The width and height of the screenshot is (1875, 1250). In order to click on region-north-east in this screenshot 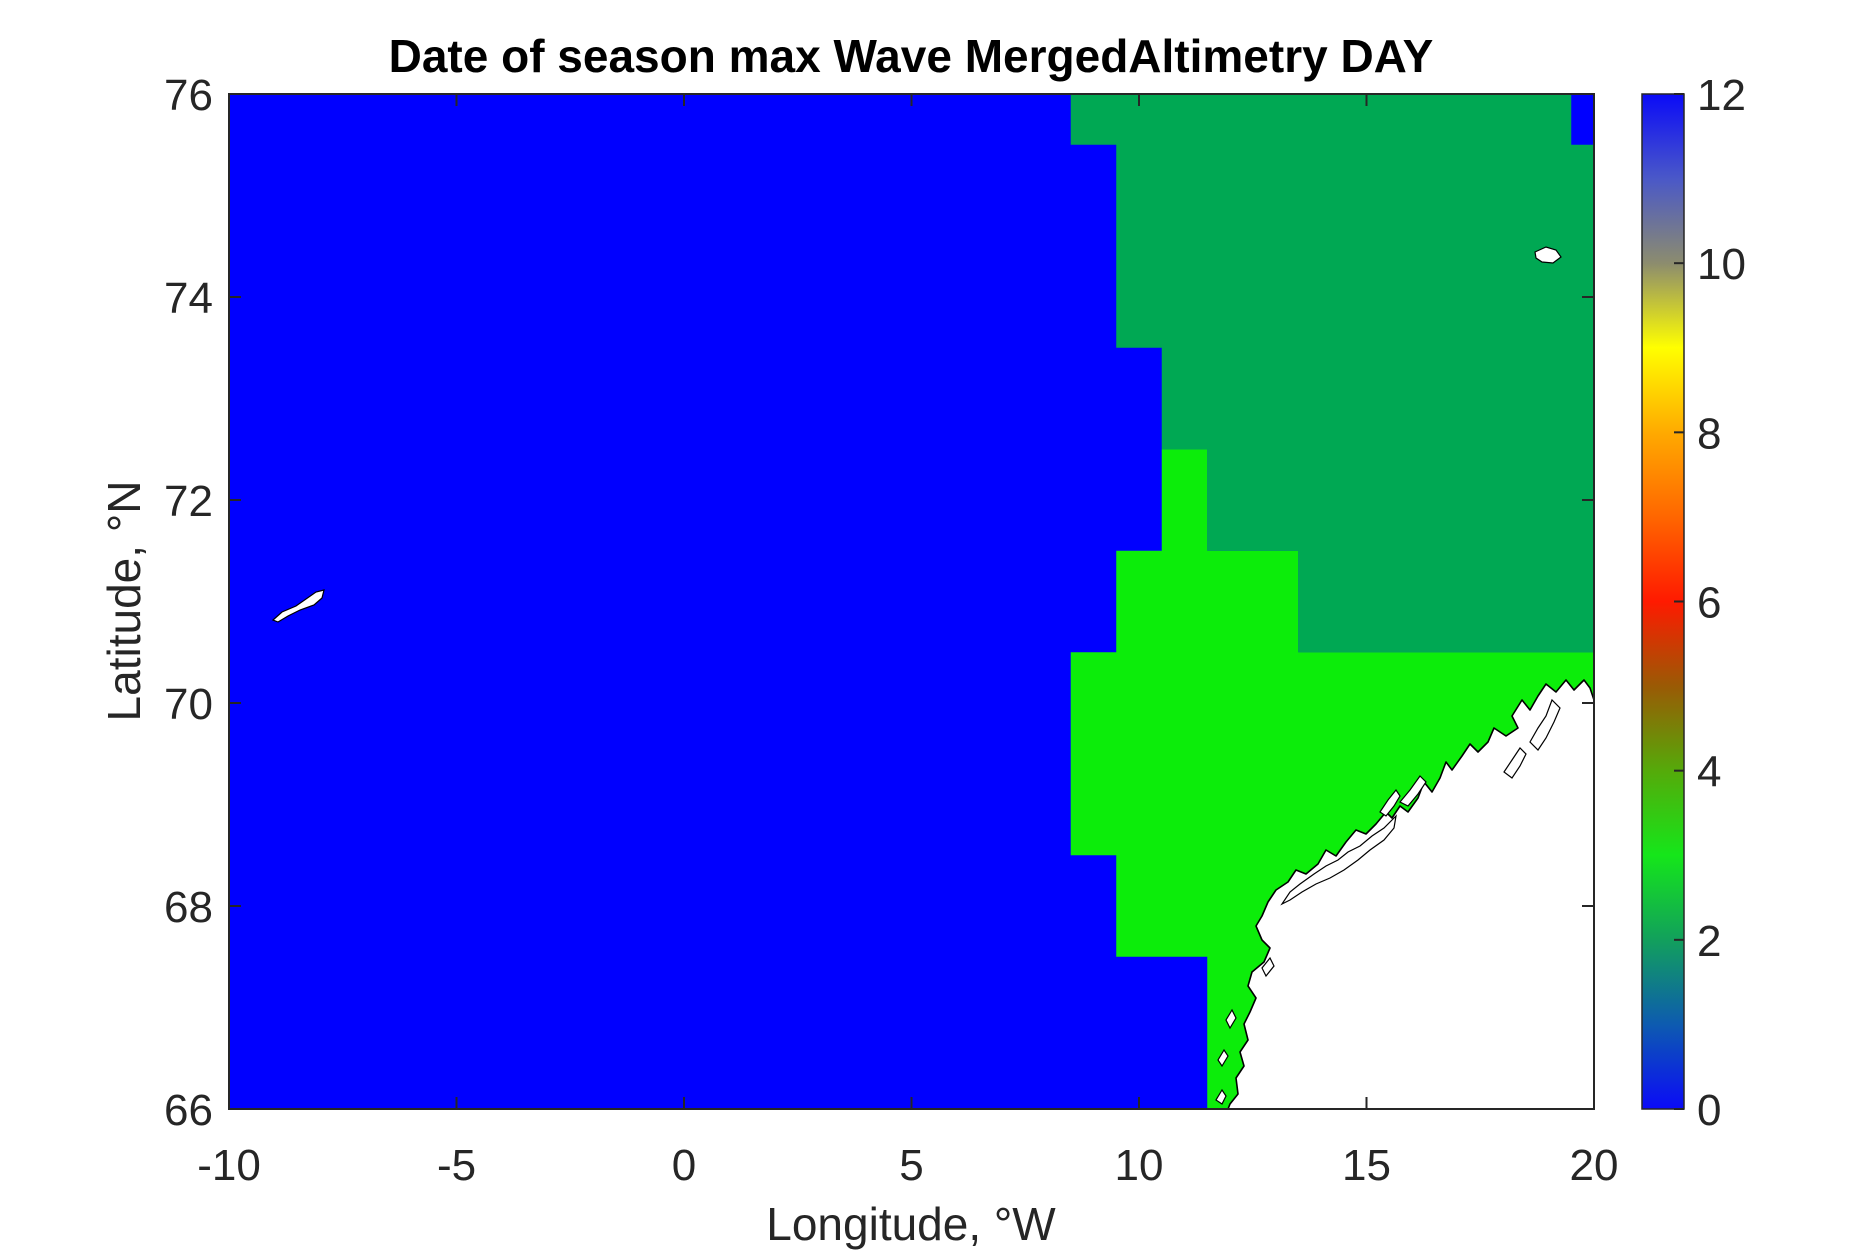, I will do `click(1332, 373)`.